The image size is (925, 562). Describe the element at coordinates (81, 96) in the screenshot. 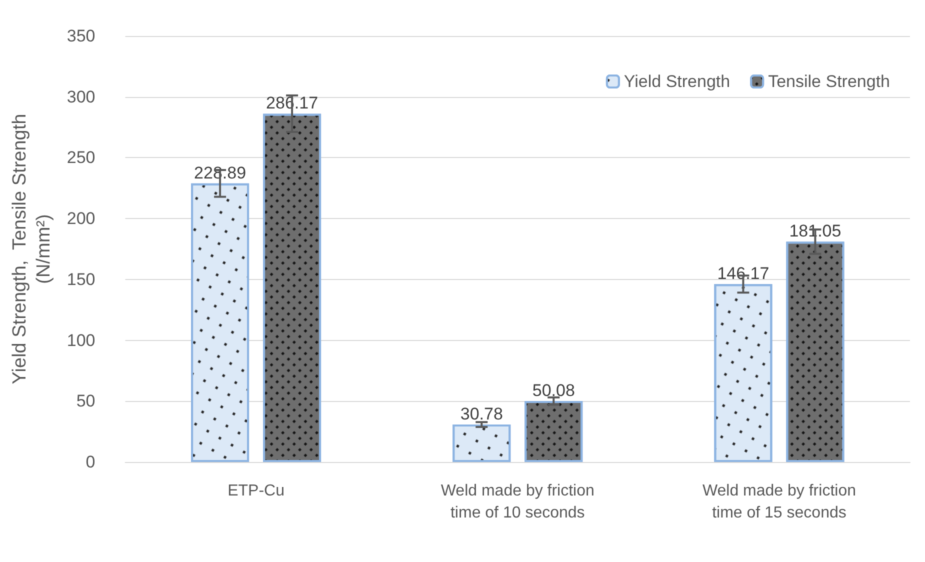

I see `y-tick-label: 300` at that location.